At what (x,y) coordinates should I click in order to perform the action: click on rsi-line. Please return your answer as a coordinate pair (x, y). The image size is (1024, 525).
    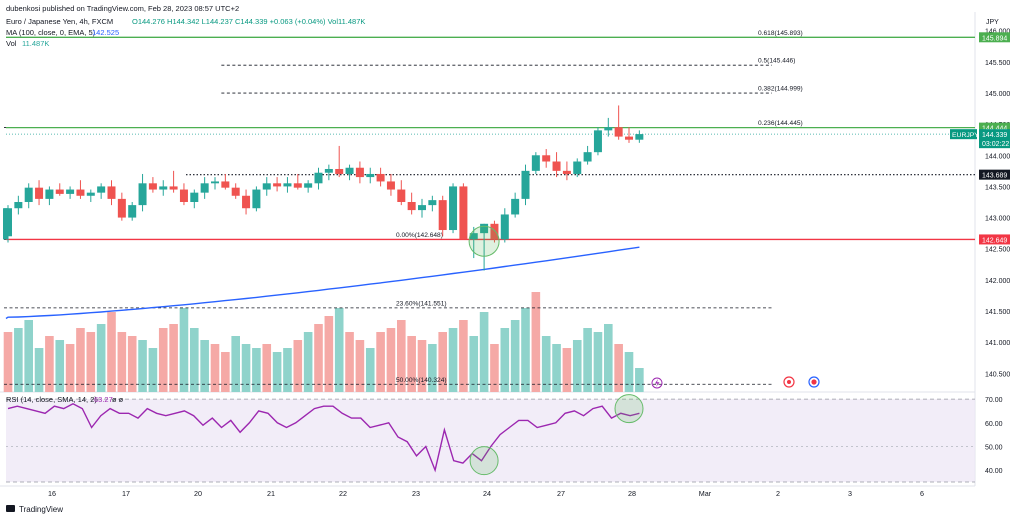
    Looking at the image, I should click on (323, 438).